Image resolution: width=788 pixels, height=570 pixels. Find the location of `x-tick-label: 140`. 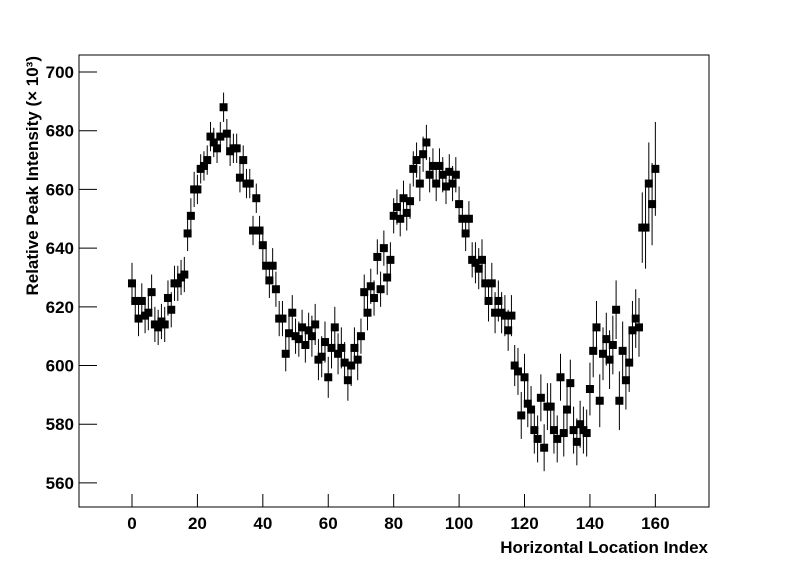

x-tick-label: 140 is located at coordinates (590, 523).